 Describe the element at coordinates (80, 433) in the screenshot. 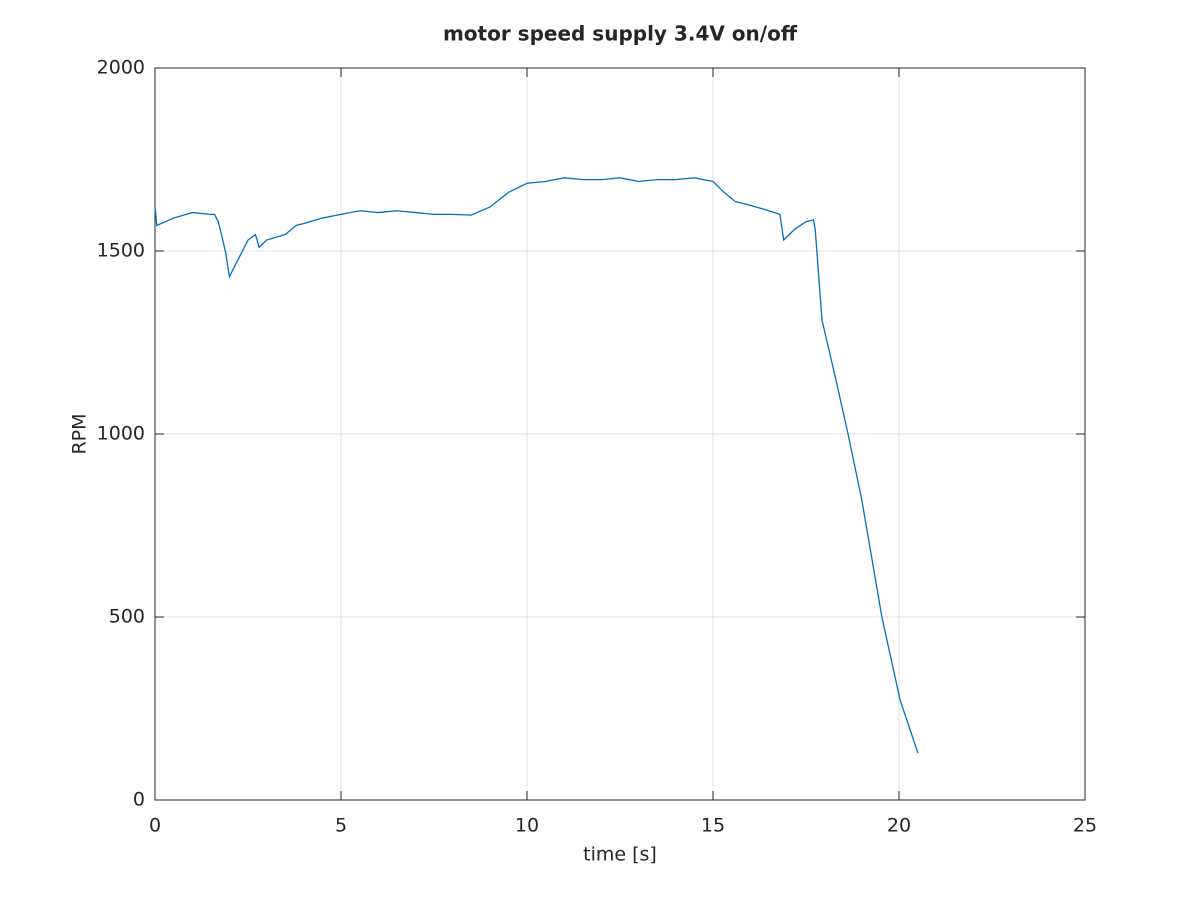

I see `y-axis-label: RPM` at that location.